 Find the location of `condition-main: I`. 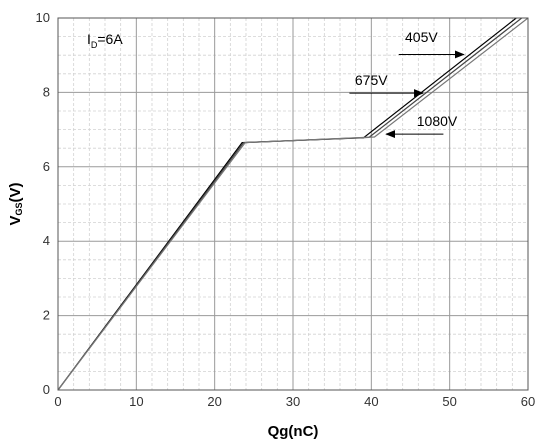

condition-main: I is located at coordinates (89, 39).